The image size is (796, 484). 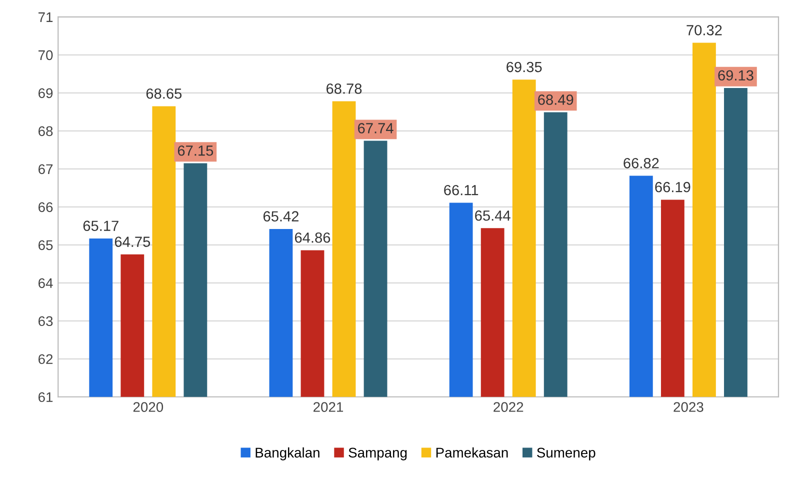 What do you see at coordinates (377, 454) in the screenshot?
I see `legend-label: Sampang` at bounding box center [377, 454].